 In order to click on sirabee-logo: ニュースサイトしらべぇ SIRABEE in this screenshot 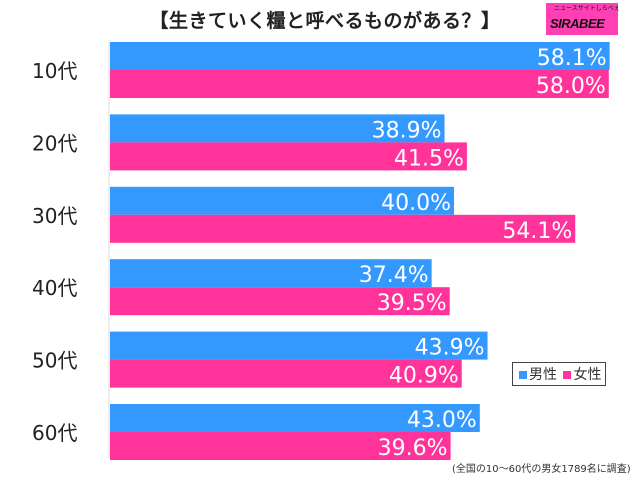, I will do `click(583, 19)`.